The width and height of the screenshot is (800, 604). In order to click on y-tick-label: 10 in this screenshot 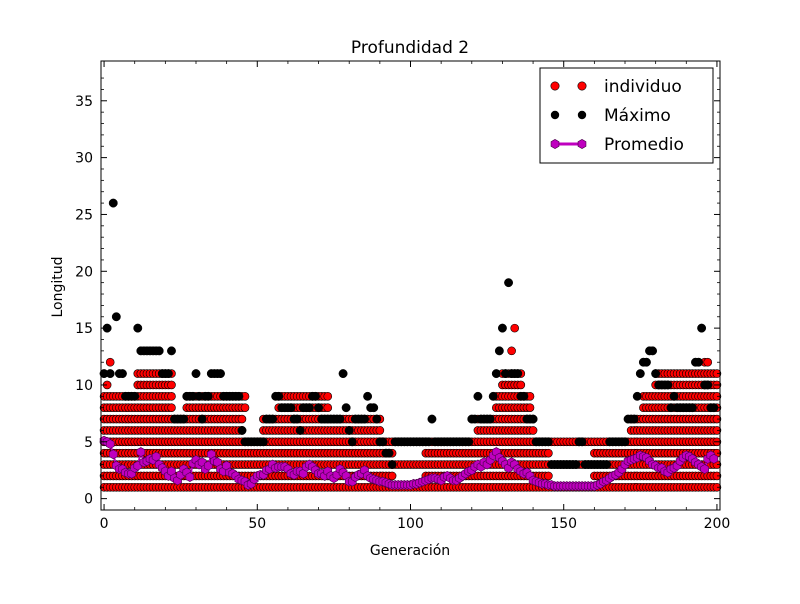, I will do `click(84, 386)`.